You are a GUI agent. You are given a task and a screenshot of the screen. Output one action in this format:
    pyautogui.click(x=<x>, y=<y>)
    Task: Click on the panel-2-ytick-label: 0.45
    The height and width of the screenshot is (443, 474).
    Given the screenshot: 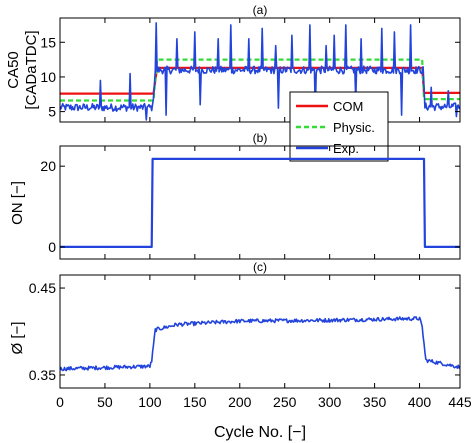 What is the action you would take?
    pyautogui.click(x=42, y=288)
    